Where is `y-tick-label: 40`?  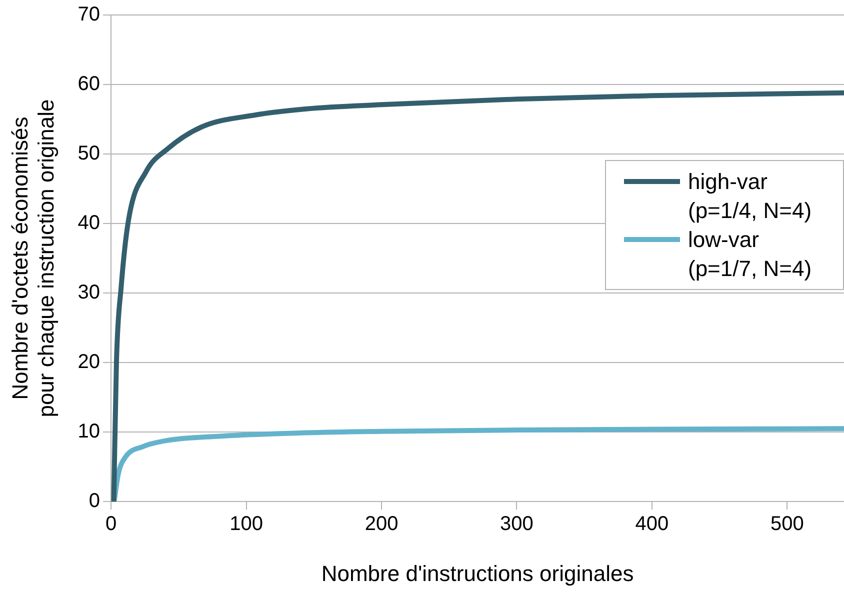
y-tick-label: 40 is located at coordinates (89, 223).